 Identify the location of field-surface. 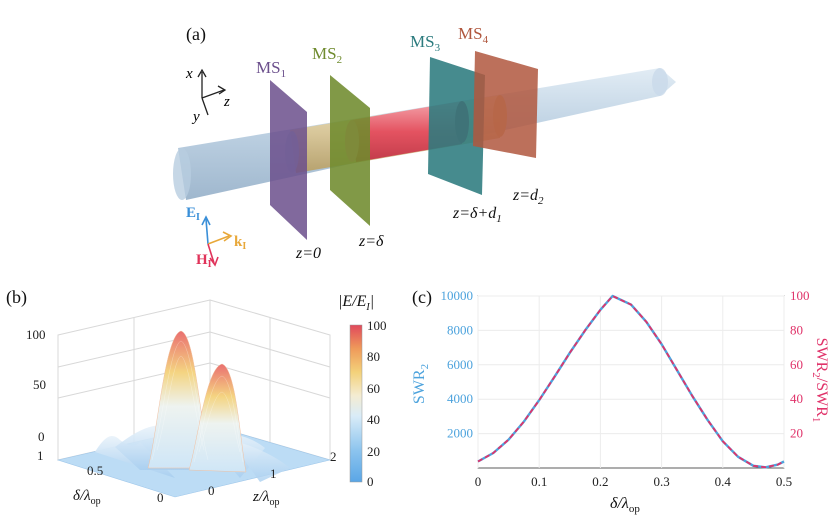
(194, 414).